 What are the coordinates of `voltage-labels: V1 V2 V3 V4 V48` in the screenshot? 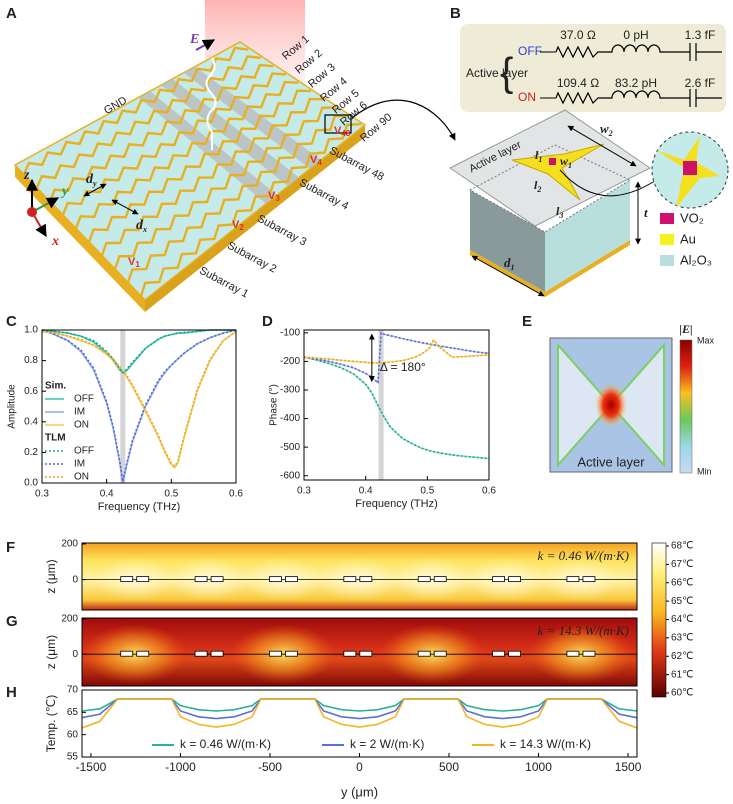 It's located at (239, 197).